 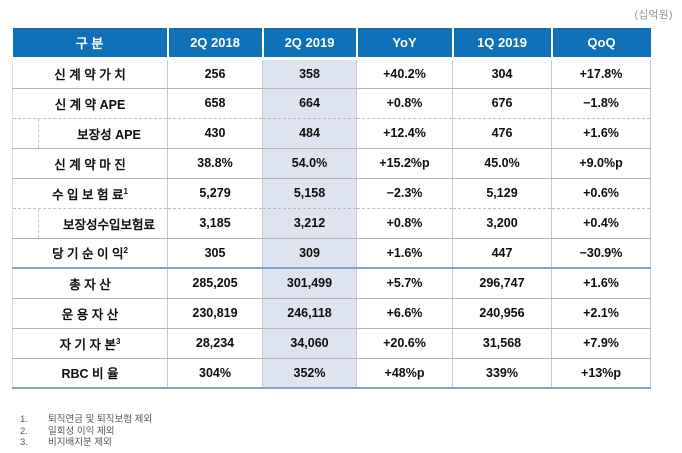 I want to click on footnote-marker: 2, so click(x=125, y=251).